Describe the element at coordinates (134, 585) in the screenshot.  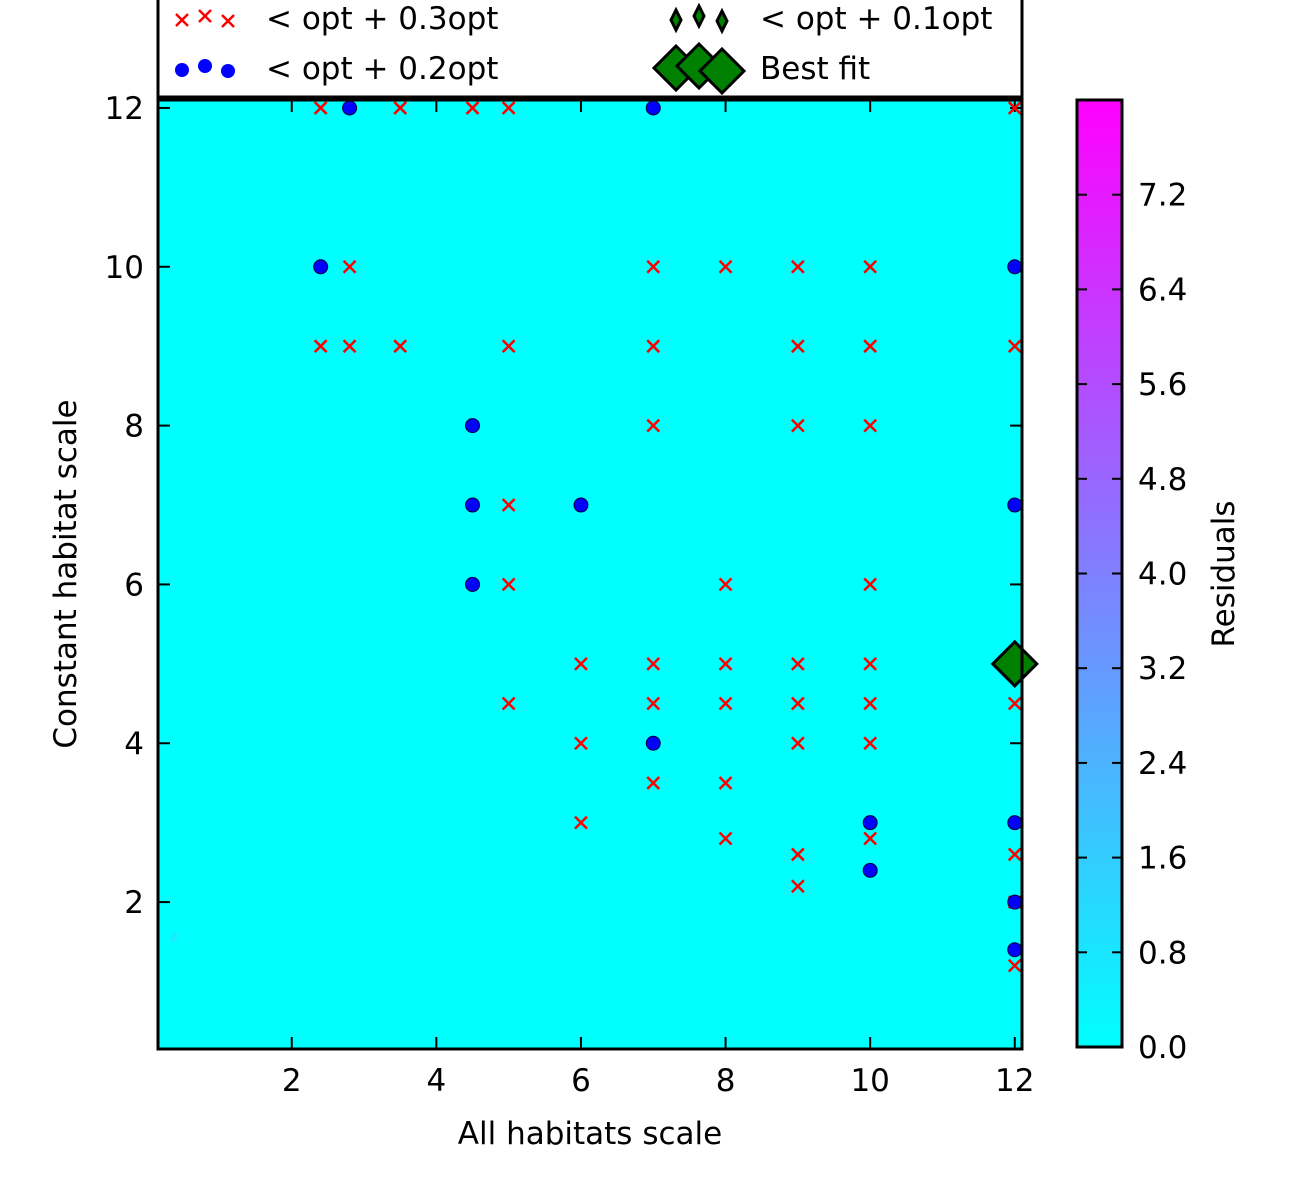
I see `y-tick-label: 6` at that location.